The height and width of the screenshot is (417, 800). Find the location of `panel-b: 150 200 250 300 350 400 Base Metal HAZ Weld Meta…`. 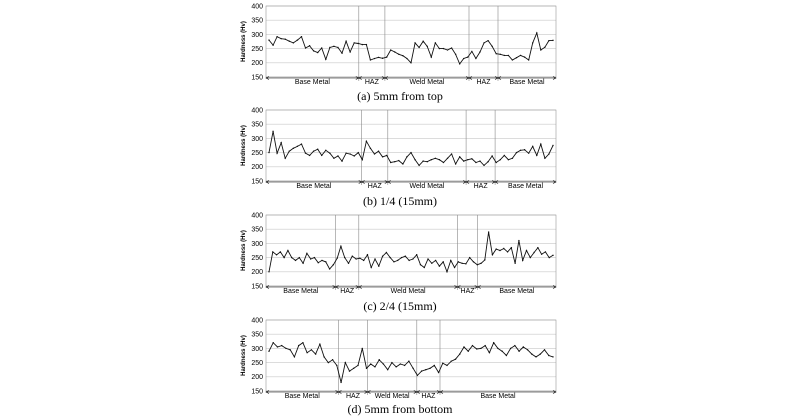

panel-b: 150 200 250 300 350 400 Base Metal HAZ Weld Meta… is located at coordinates (399, 157).